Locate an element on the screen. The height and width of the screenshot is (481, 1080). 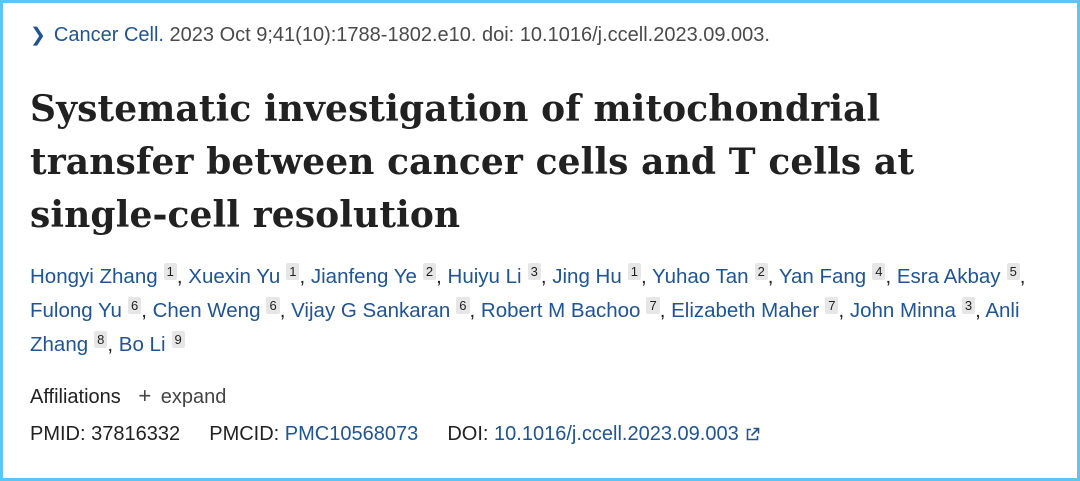
affiliation-badge: 8 is located at coordinates (101, 339).